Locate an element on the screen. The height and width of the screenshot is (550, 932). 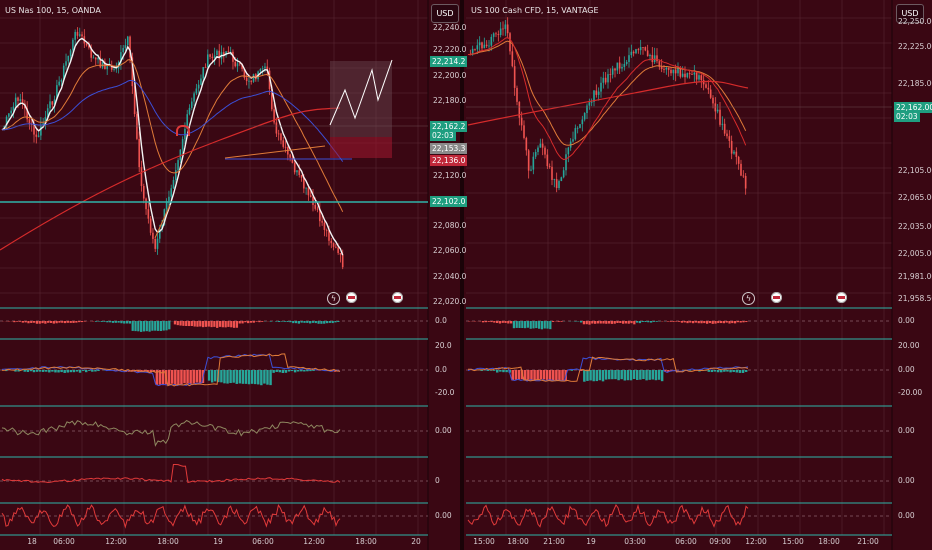
price-axis-label: 22,240.0 is located at coordinates (450, 27).